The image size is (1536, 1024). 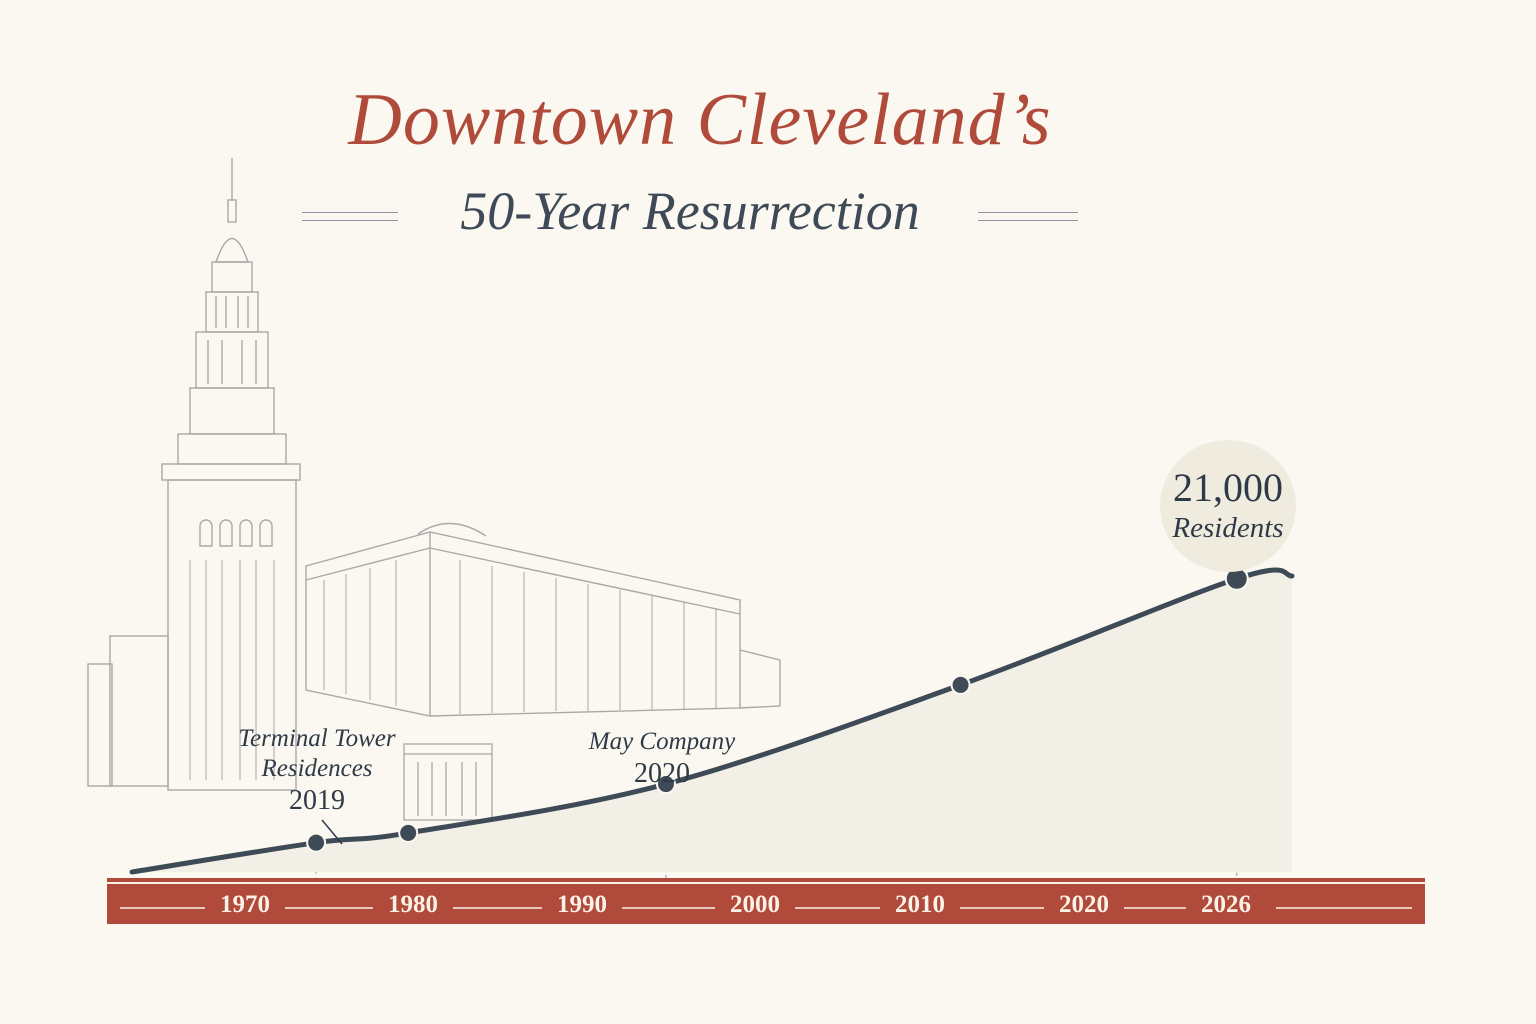 What do you see at coordinates (245, 904) in the screenshot?
I see `x-tick-label: 1970` at bounding box center [245, 904].